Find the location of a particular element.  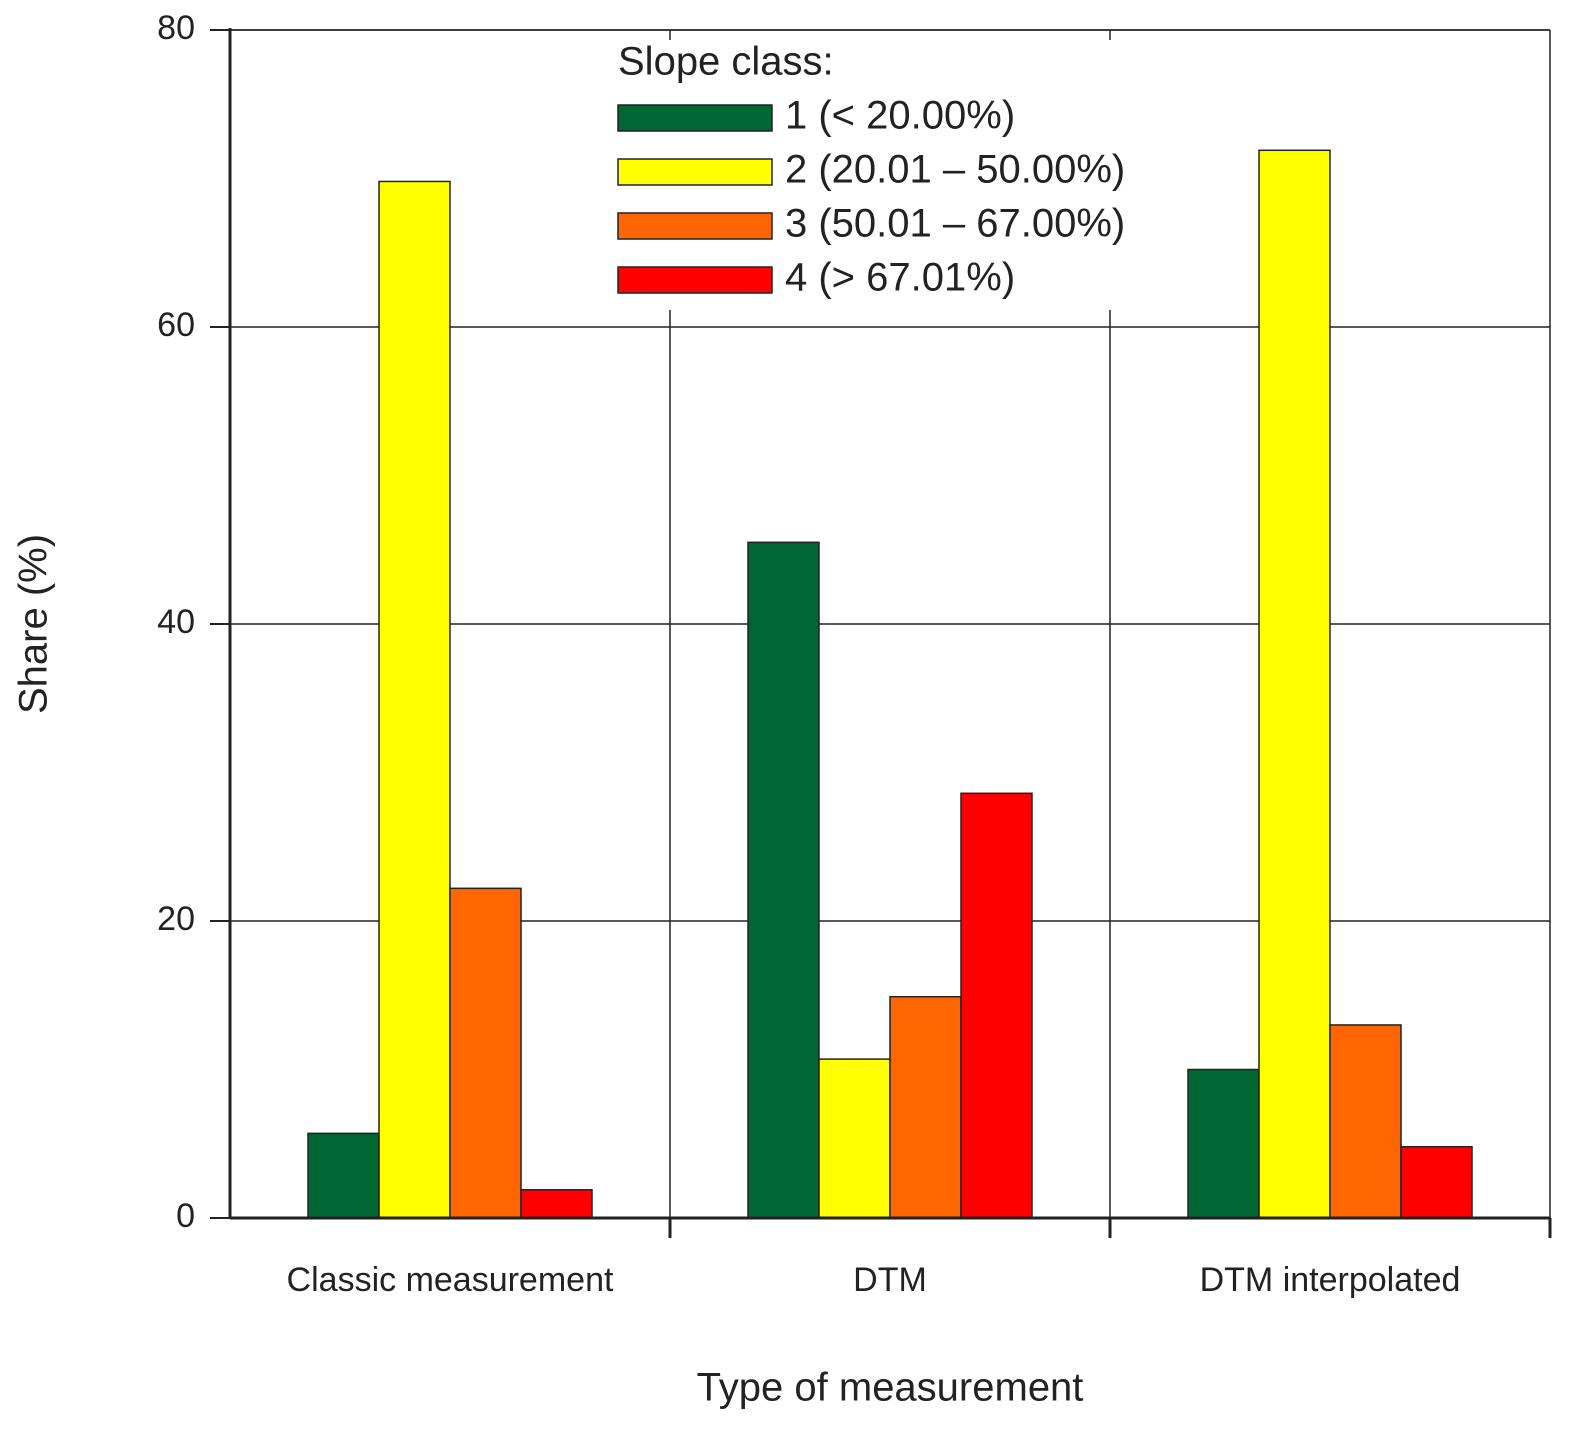

y-tick-label: 80 is located at coordinates (176, 28).